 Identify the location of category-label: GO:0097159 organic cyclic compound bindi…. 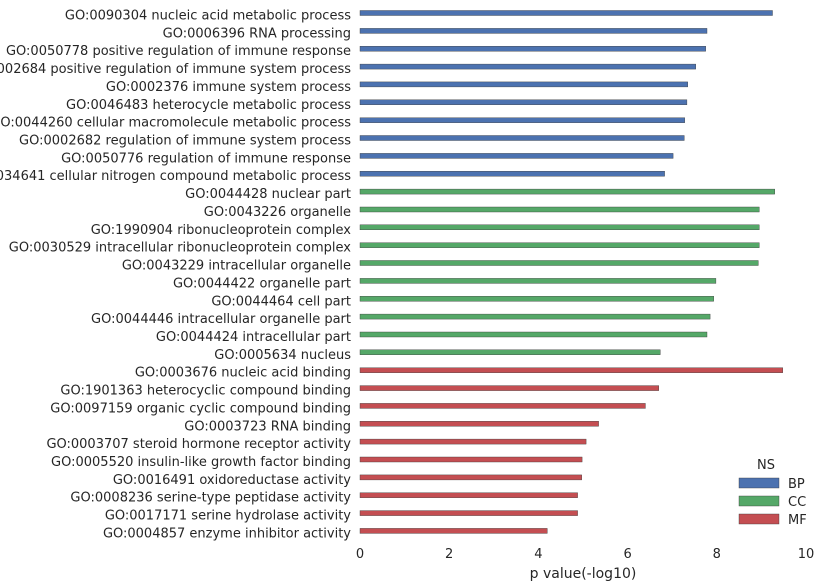
(200, 408).